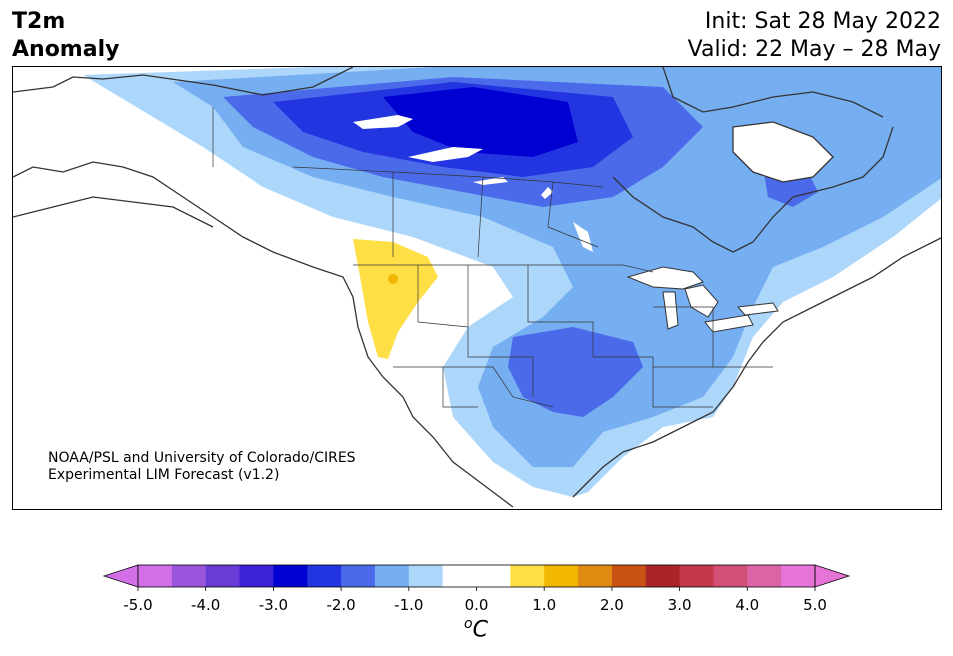 The height and width of the screenshot is (656, 953). What do you see at coordinates (815, 605) in the screenshot?
I see `colorbar-tick-label: 5.0` at bounding box center [815, 605].